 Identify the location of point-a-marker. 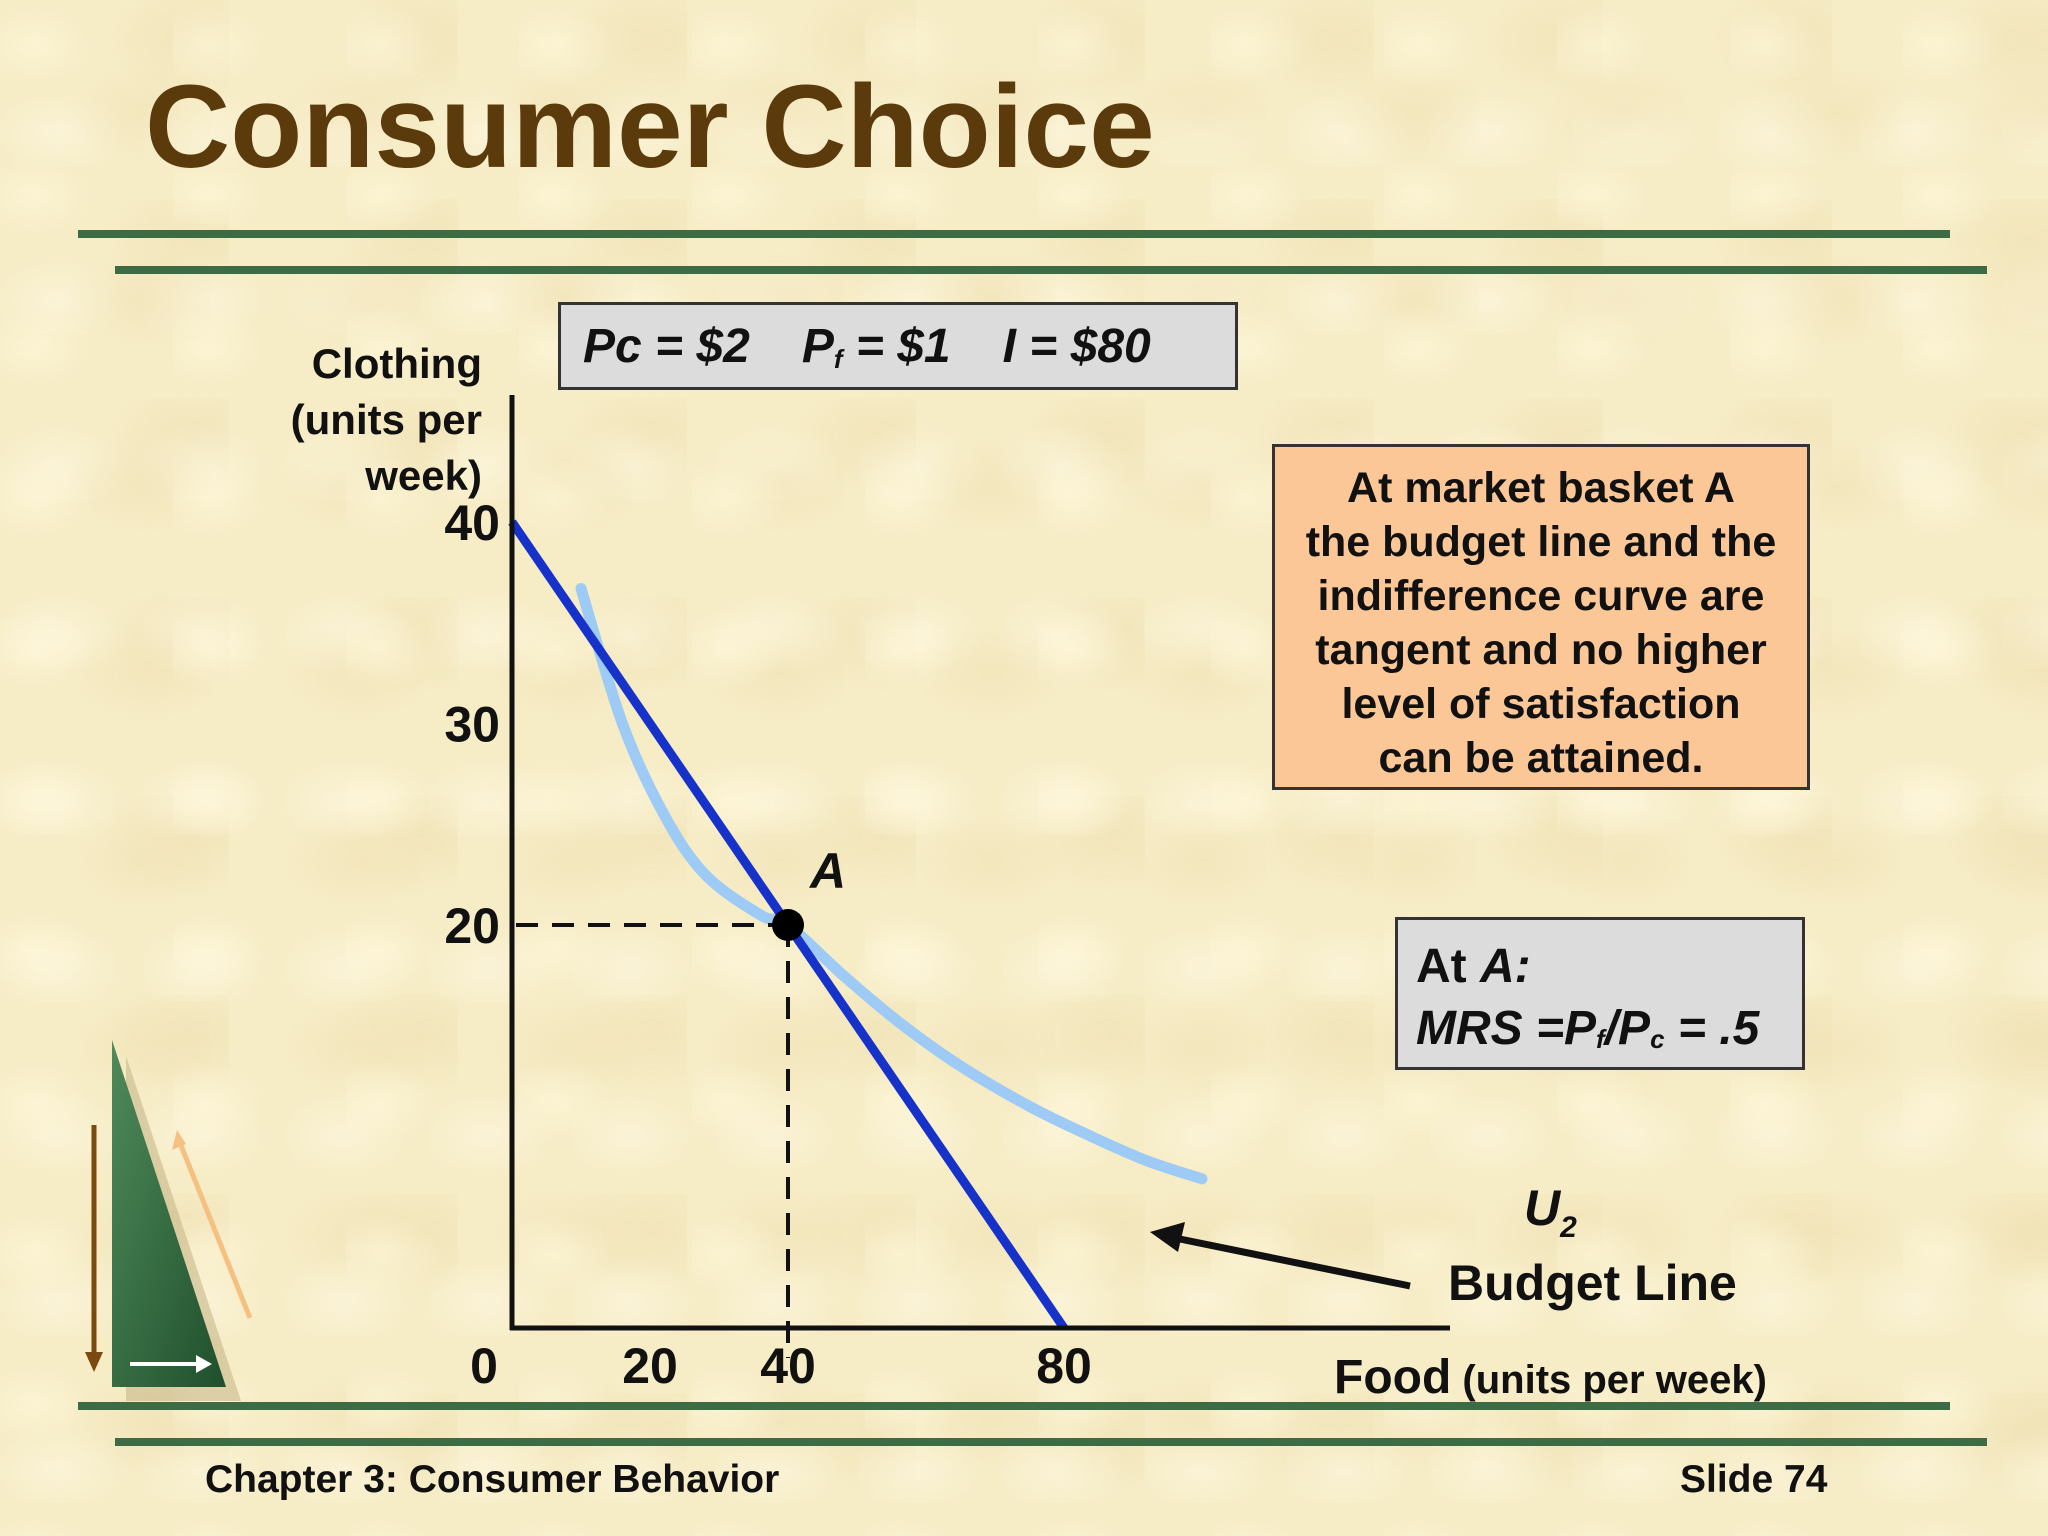
(788, 925).